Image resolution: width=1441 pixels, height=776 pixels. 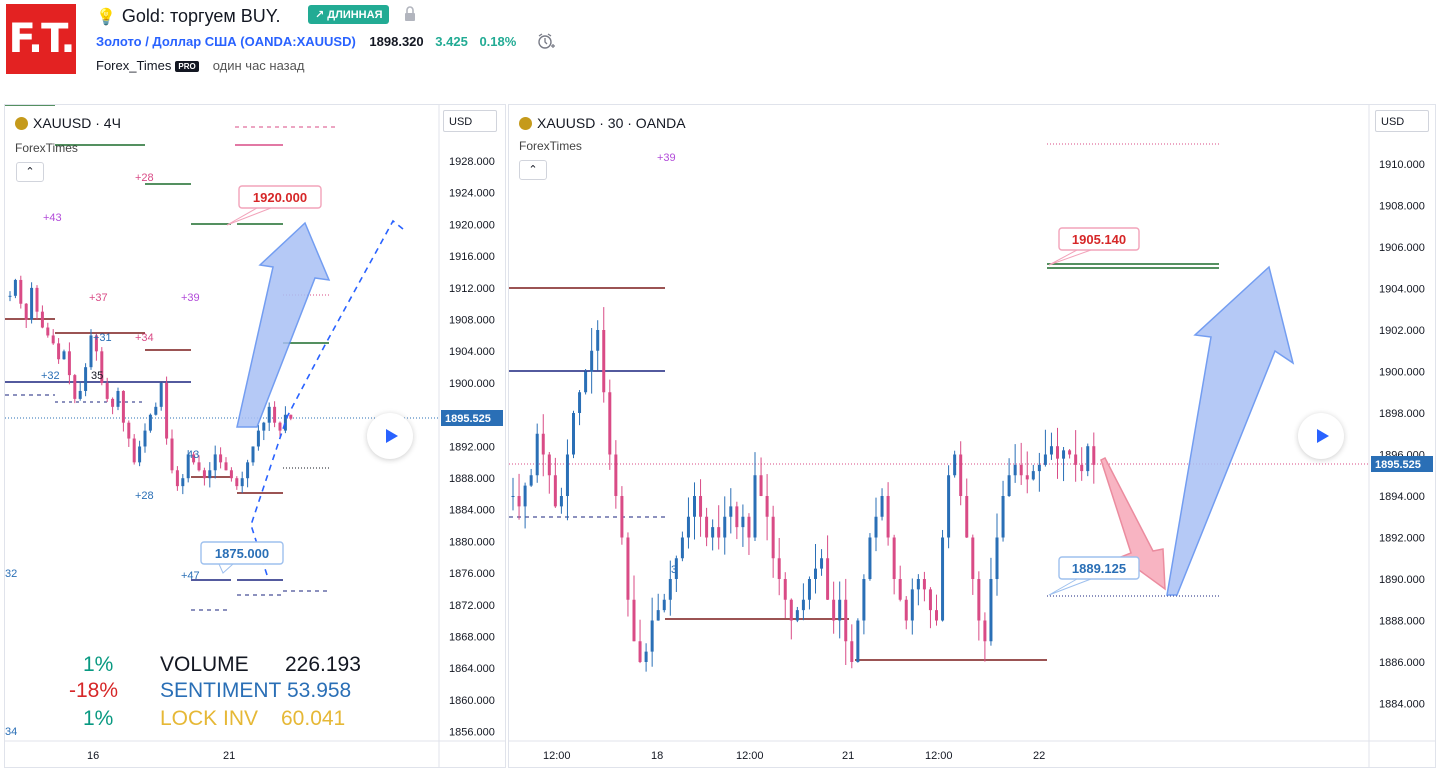 What do you see at coordinates (52, 218) in the screenshot?
I see `left-annotation: +43` at bounding box center [52, 218].